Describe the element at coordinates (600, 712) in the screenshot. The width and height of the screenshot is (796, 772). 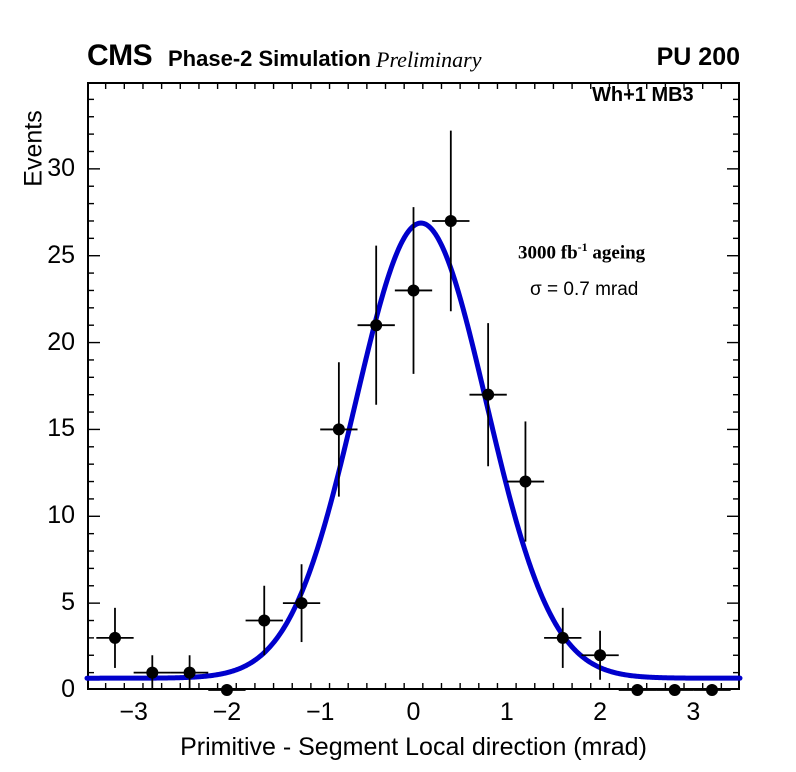
I see `x-tick-label: 2` at that location.